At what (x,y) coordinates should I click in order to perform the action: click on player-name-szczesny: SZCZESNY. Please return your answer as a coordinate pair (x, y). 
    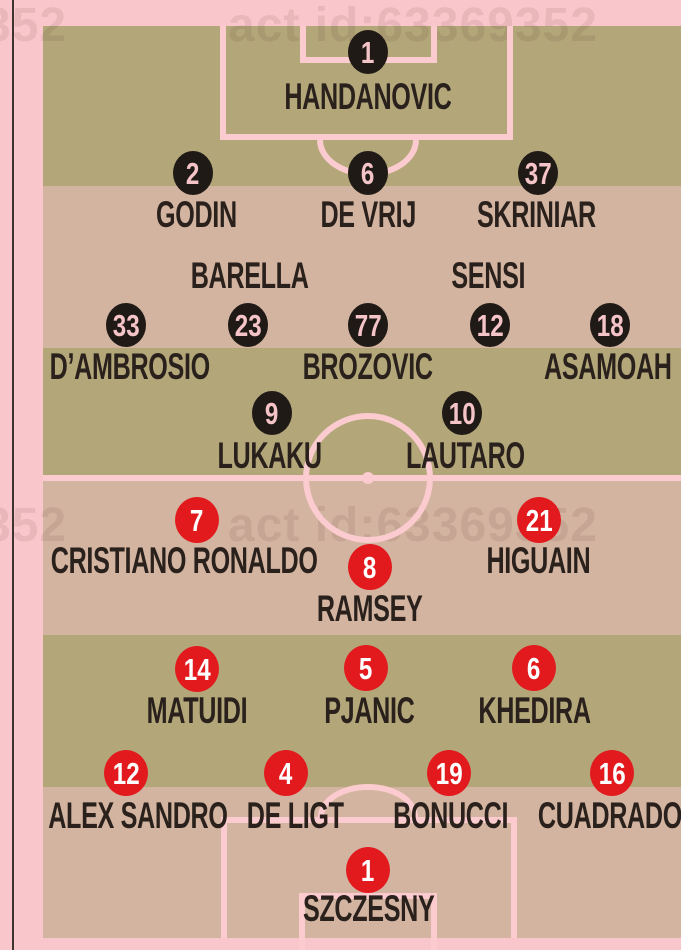
    Looking at the image, I should click on (369, 908).